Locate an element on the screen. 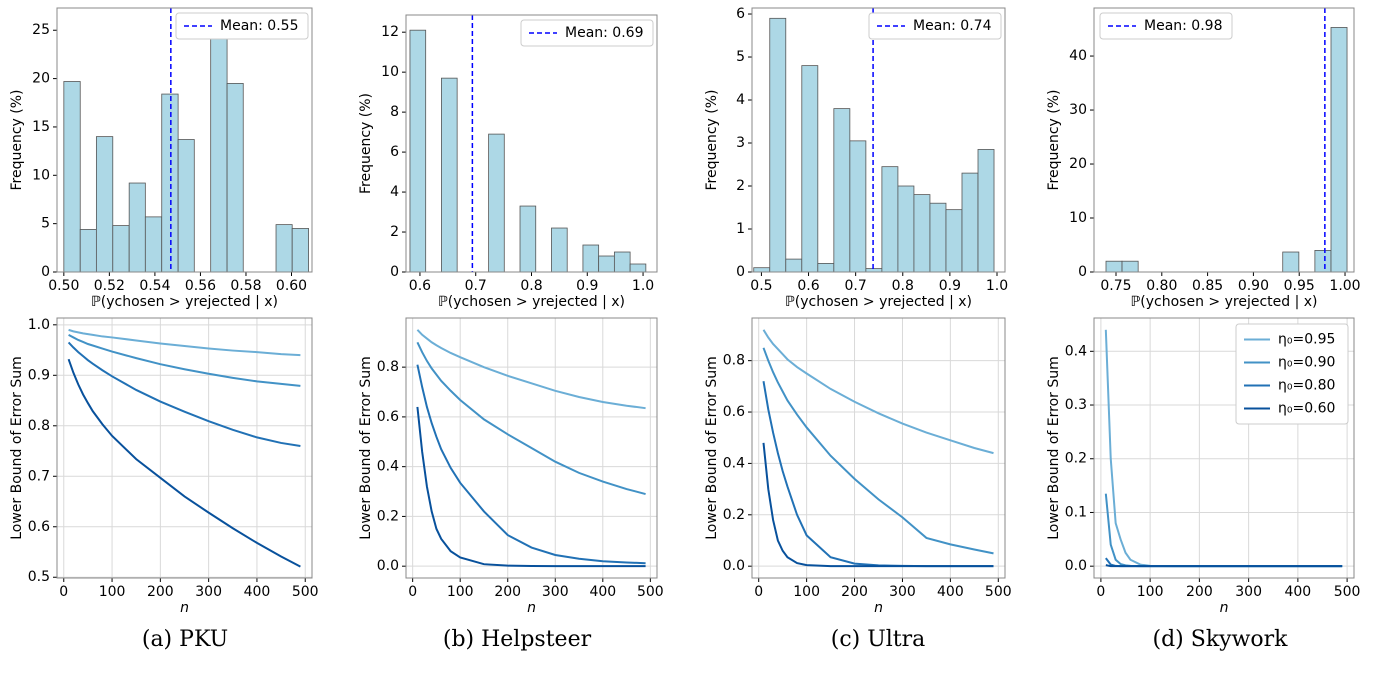 Image resolution: width=1374 pixels, height=686 pixels. caption: (a) PKU is located at coordinates (185, 639).